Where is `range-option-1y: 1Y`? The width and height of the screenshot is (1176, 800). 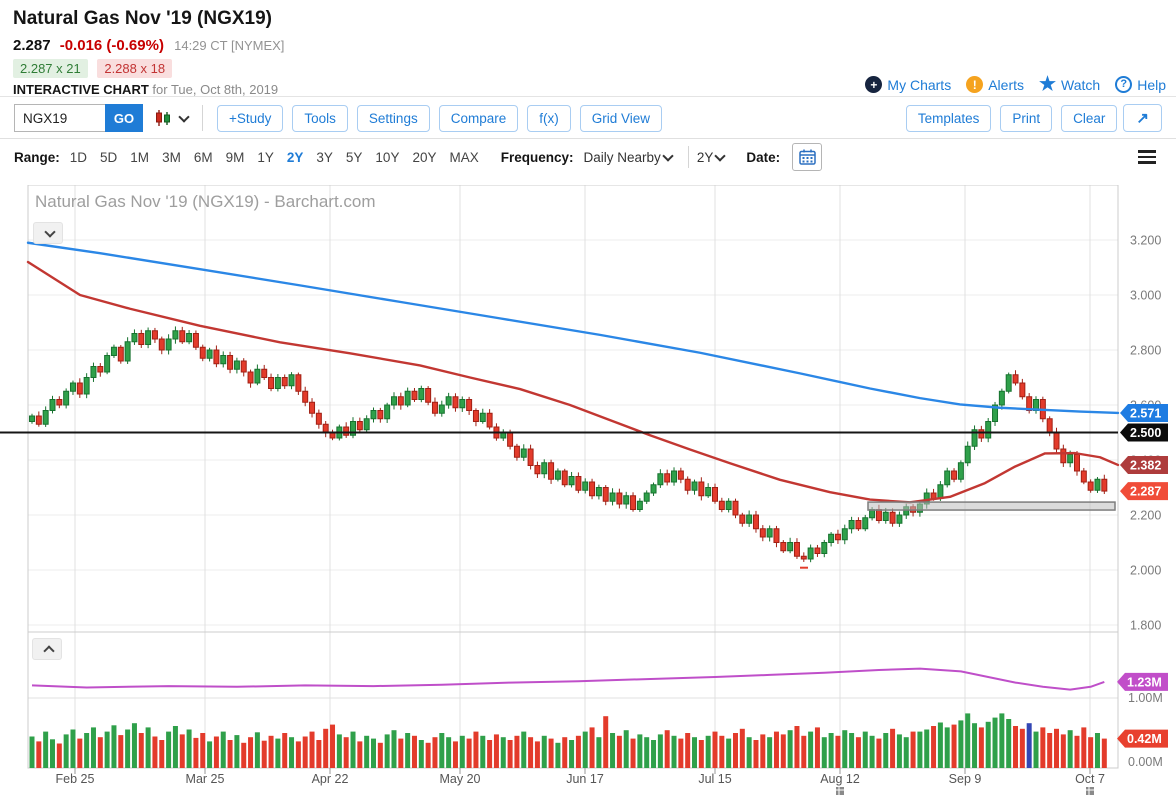
range-option-1y: 1Y is located at coordinates (265, 157).